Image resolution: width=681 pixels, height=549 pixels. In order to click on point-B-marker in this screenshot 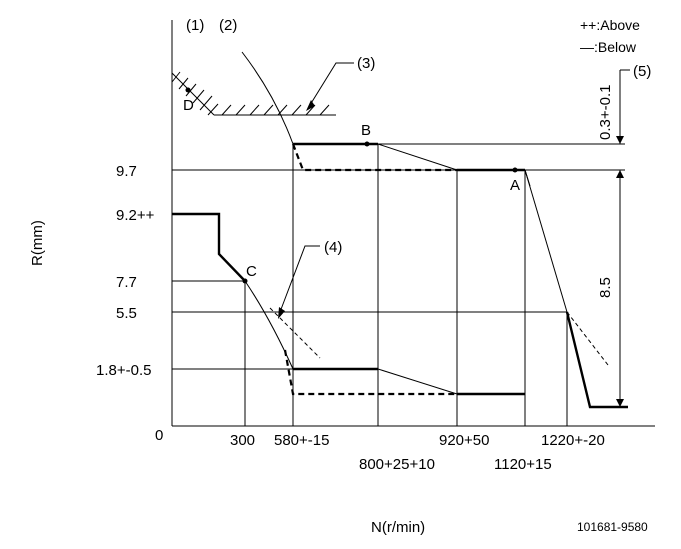, I will do `click(367, 144)`.